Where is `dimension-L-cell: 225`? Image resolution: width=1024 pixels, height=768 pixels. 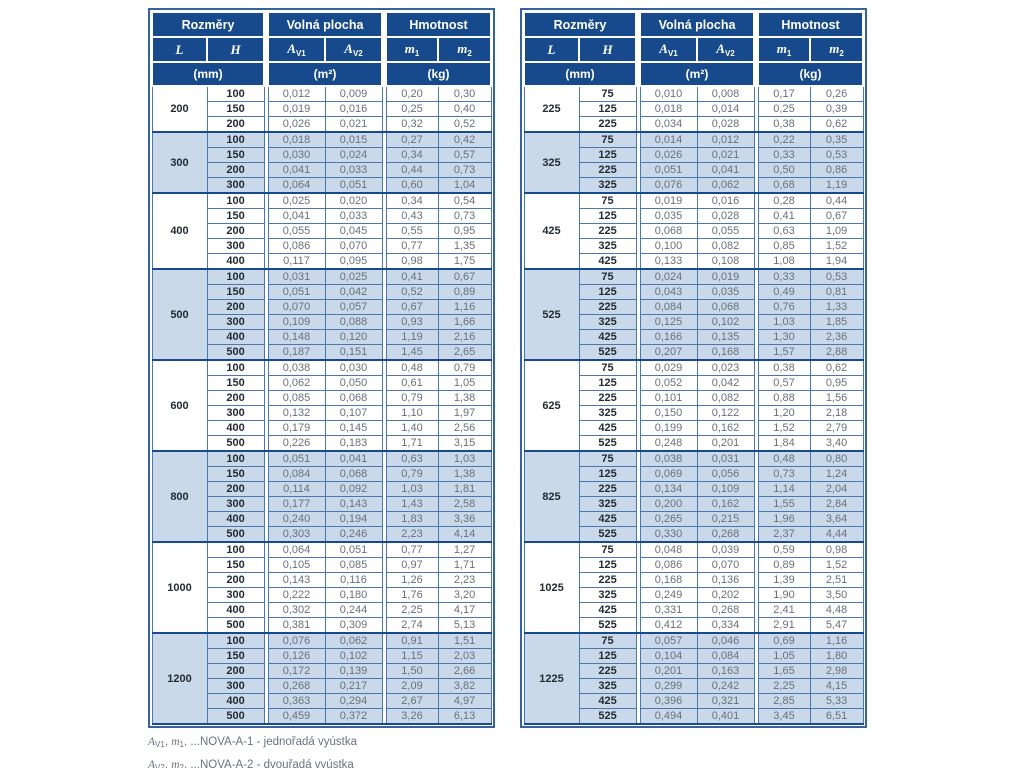
dimension-L-cell: 225 is located at coordinates (551, 109).